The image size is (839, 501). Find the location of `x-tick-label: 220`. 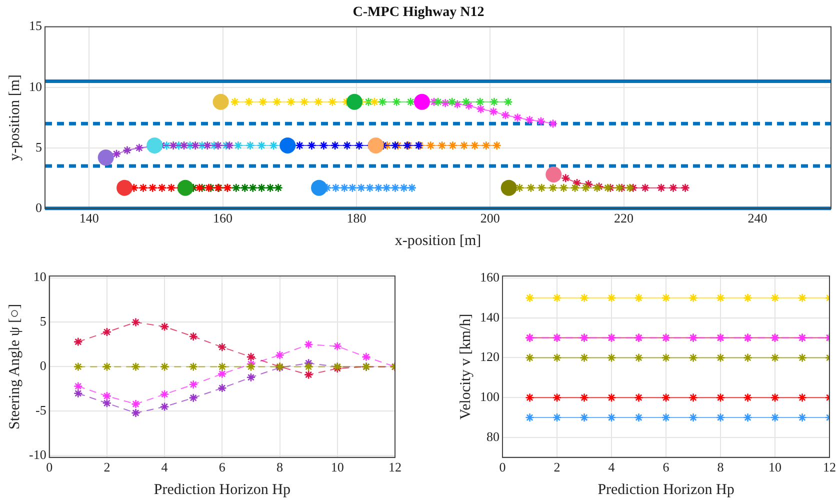

x-tick-label: 220 is located at coordinates (624, 218).